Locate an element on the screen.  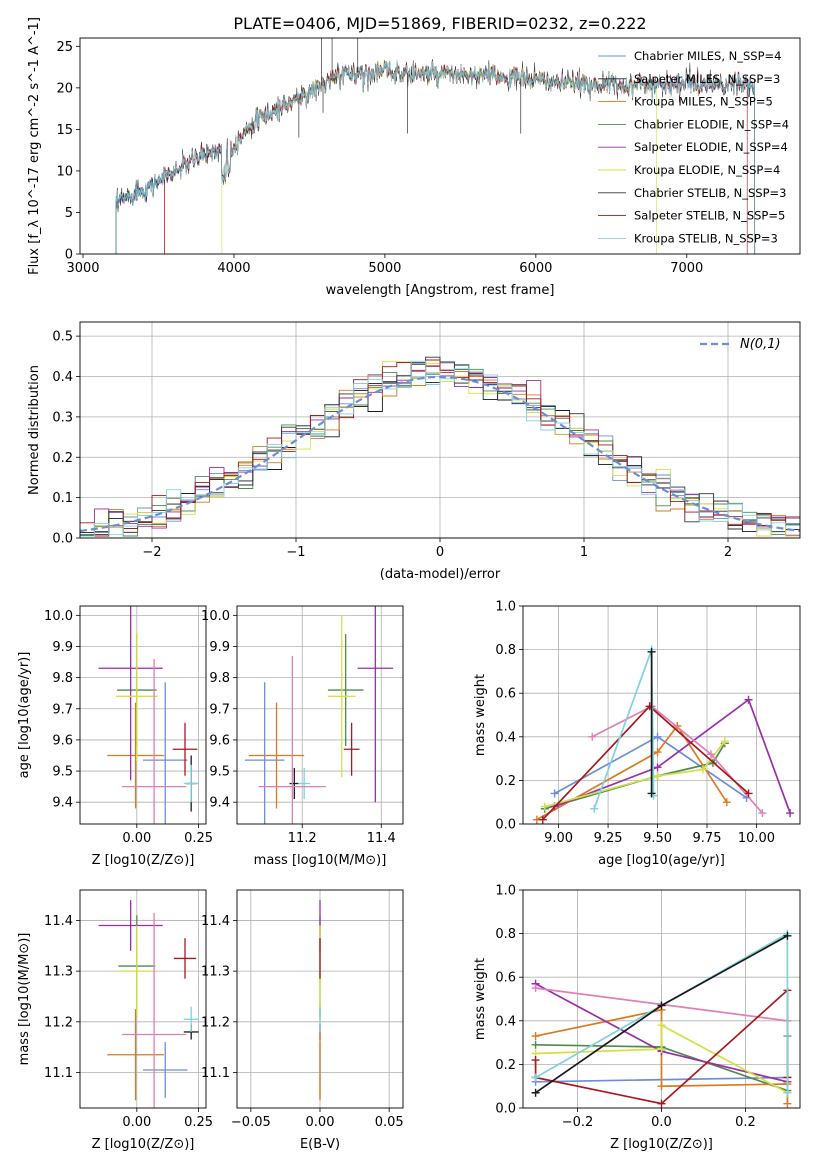
x-tick-label: 0.0 is located at coordinates (661, 1122).